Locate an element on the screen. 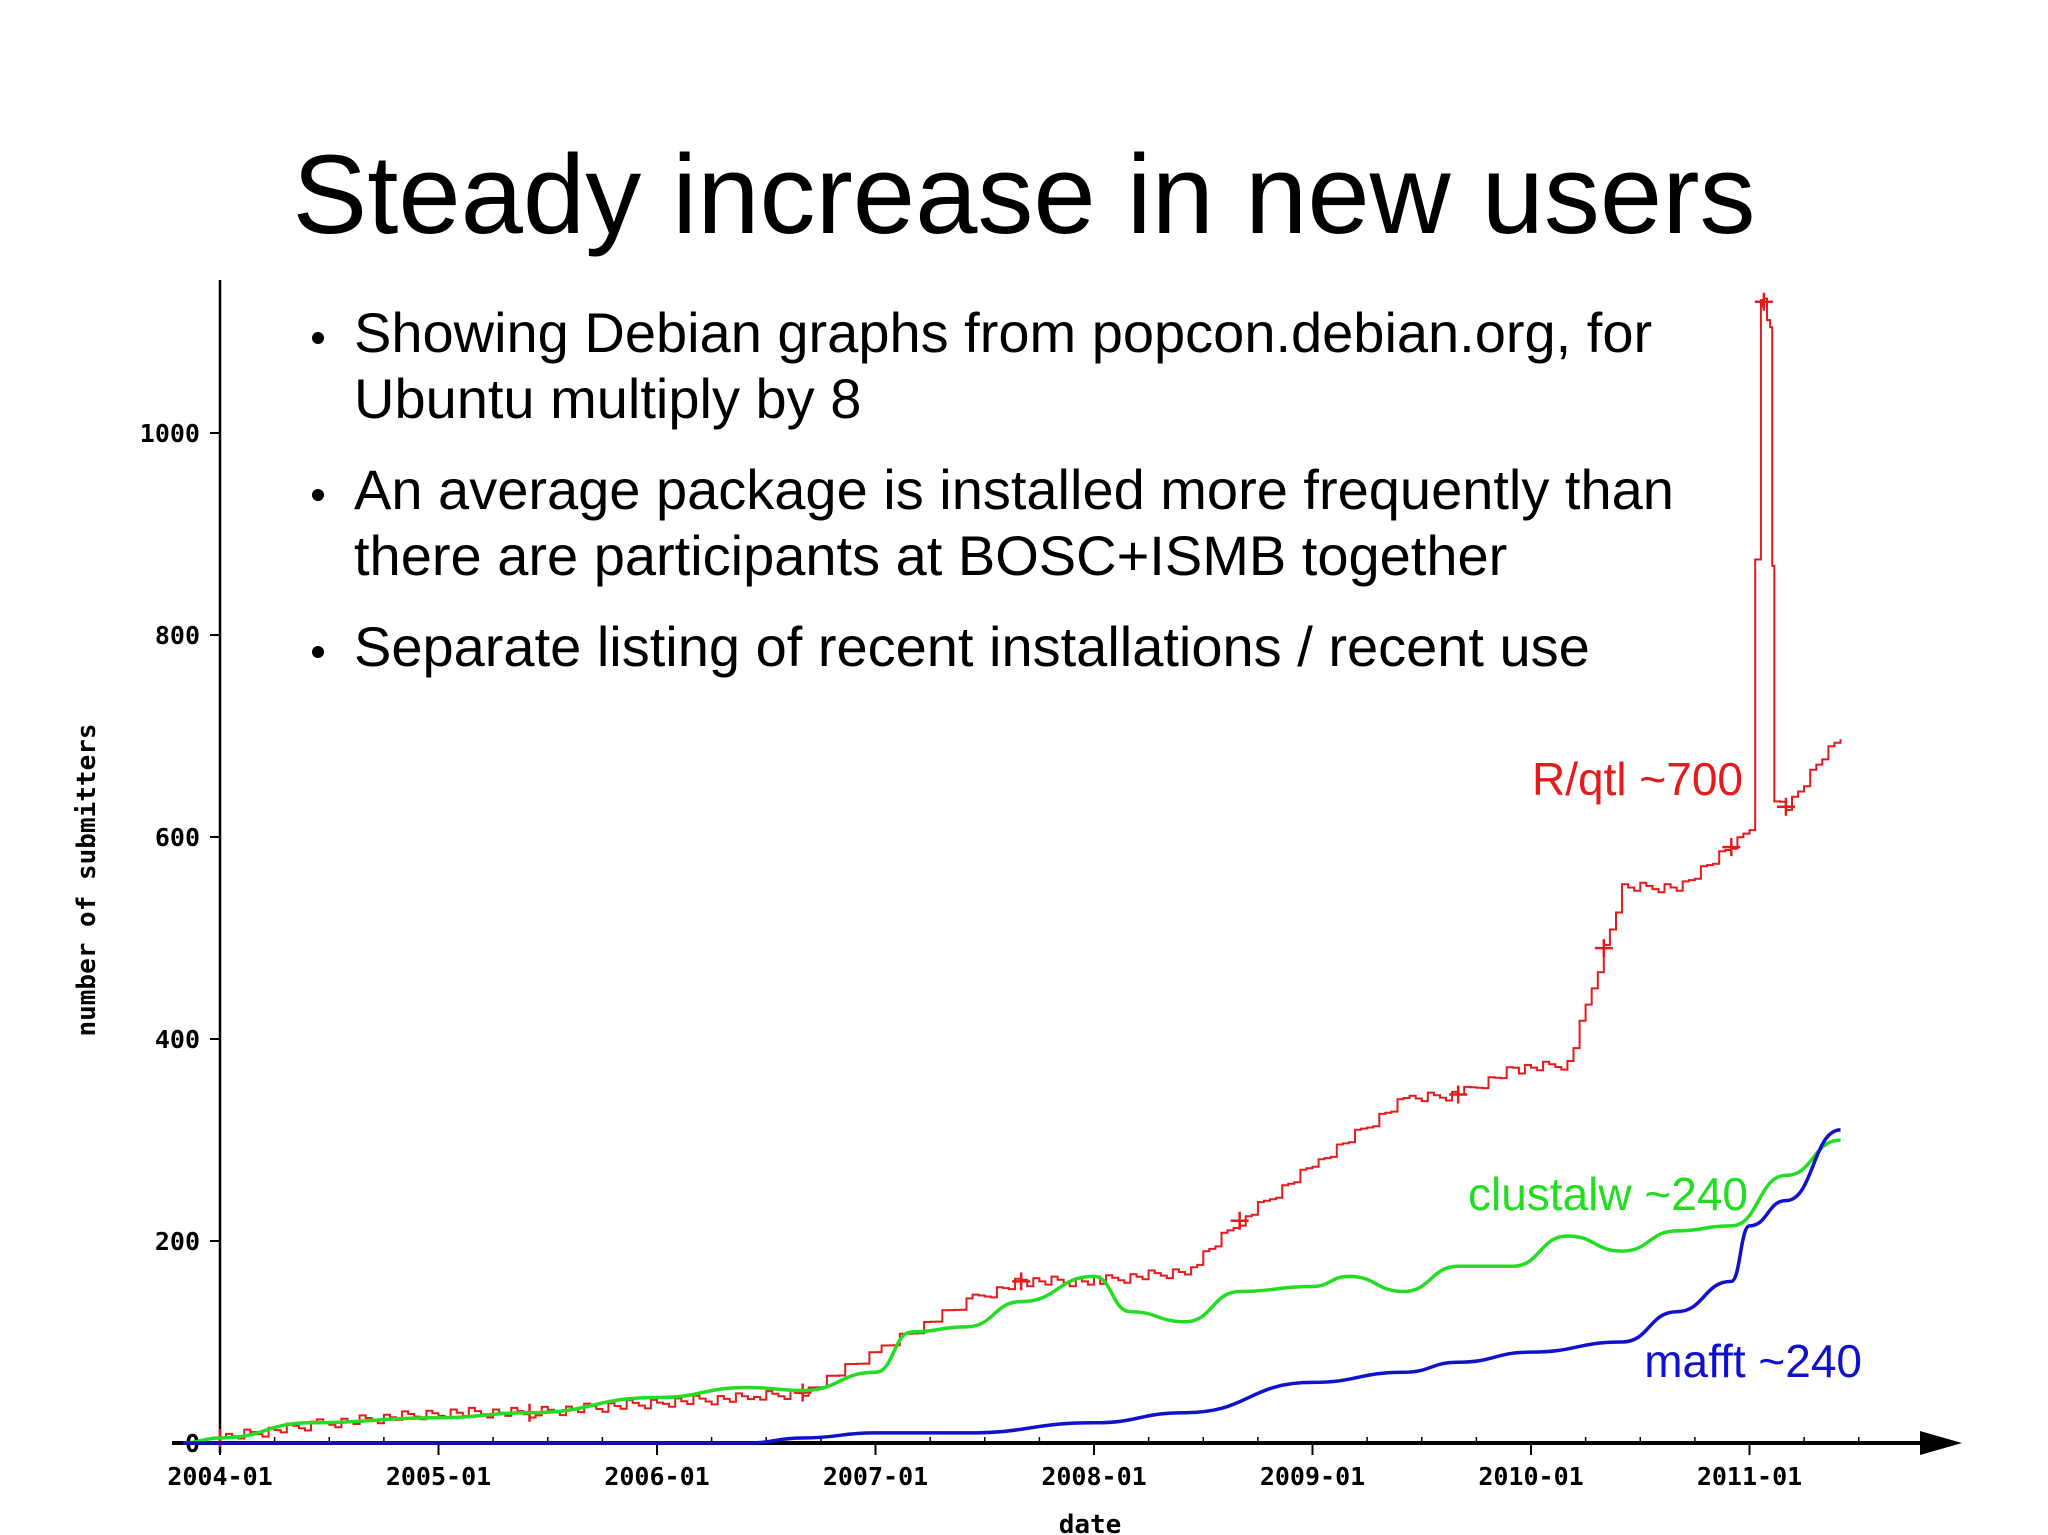  x-tick-label: 2007-01 is located at coordinates (875, 1476).